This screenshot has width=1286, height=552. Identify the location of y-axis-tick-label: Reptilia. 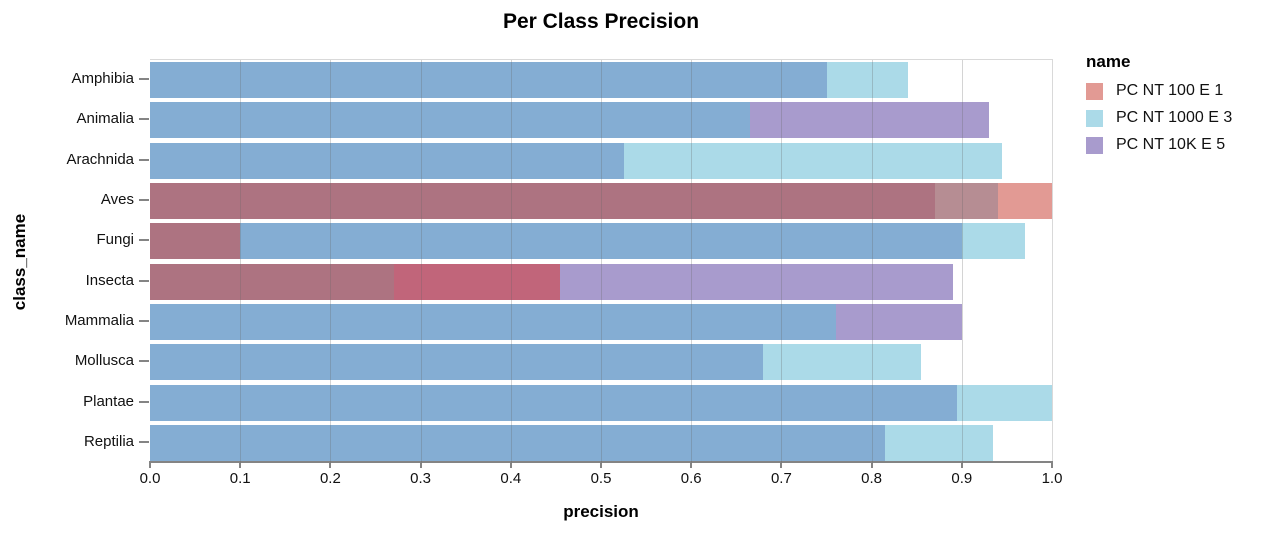
(108, 441).